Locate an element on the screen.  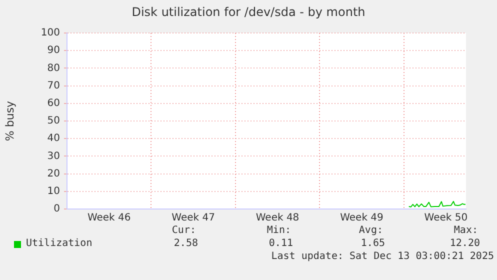
y-tick-label: 100 is located at coordinates (50, 33).